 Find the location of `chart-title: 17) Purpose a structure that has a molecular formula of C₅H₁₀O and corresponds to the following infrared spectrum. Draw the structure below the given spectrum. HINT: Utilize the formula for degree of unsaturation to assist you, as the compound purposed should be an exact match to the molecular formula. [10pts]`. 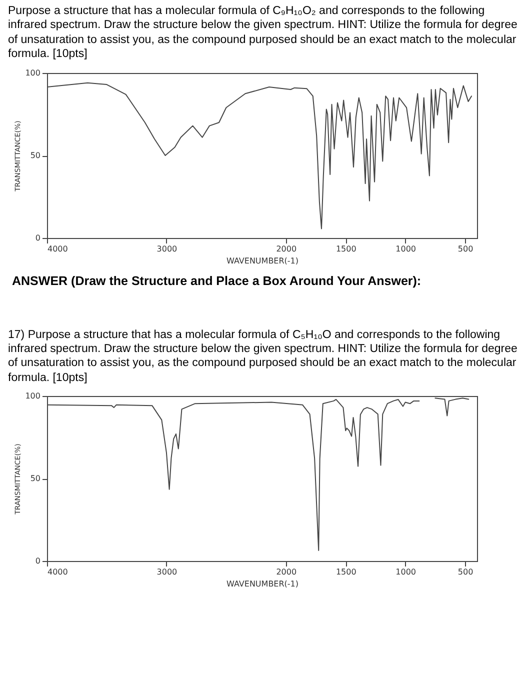

chart-title: 17) Purpose a structure that has a molecular formula of C₅H₁₀O and corresponds to the following infrared spectrum. Draw the structure below the given spectrum. HINT: Utilize the formula for degree of unsaturation to assist you, as the compound purposed should be an exact match to the molecular formula. [10pts] is located at coordinates (263, 356).